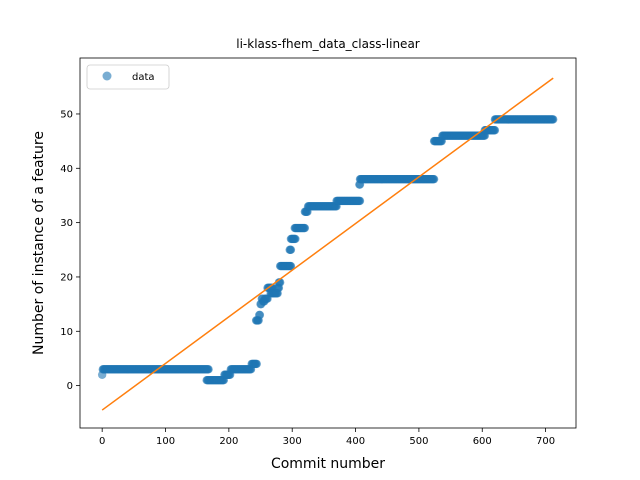 This screenshot has width=640, height=480. Describe the element at coordinates (39, 243) in the screenshot. I see `y-axis-label: Number of instance of a feature` at that location.